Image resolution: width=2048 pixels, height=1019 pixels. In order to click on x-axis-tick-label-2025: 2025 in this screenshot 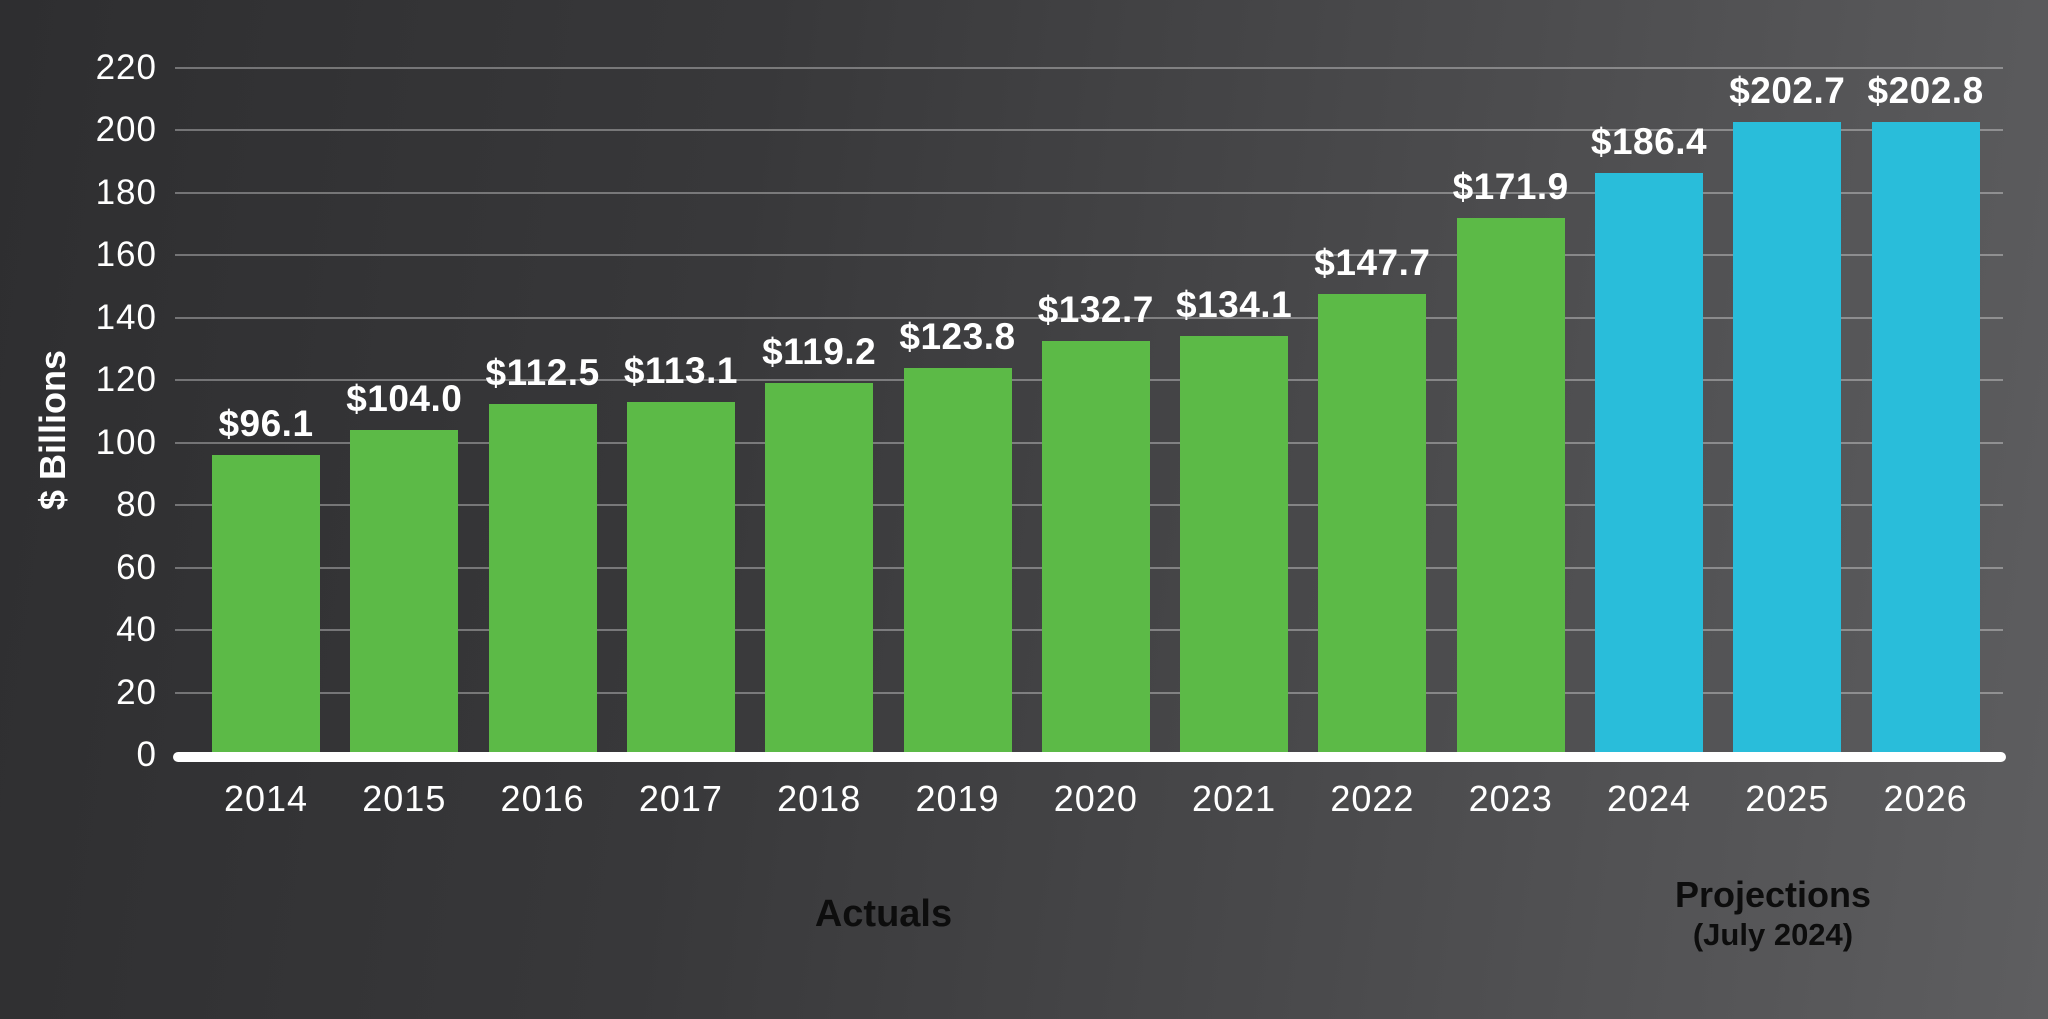, I will do `click(1787, 798)`.